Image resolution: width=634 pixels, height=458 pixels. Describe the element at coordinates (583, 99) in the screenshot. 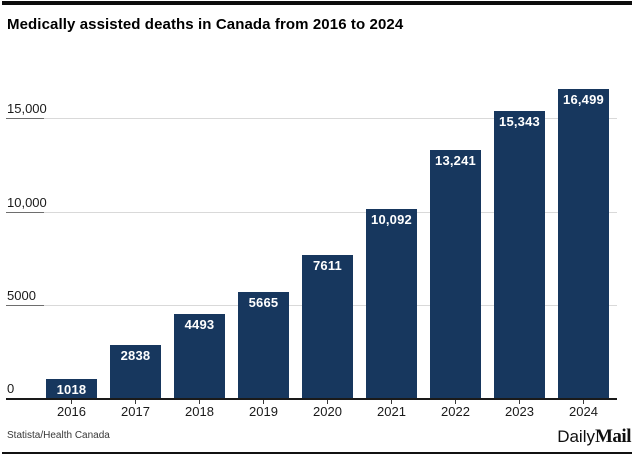

I see `bar-value-label: 16,499` at that location.